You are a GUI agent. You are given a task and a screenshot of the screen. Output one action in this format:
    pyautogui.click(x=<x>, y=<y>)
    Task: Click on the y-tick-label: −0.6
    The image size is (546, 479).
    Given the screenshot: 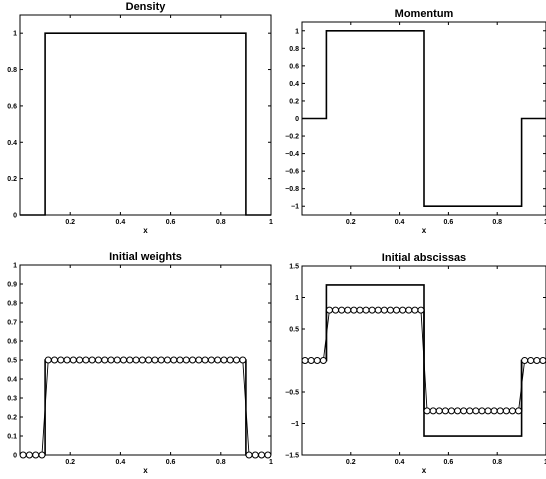 What is the action you would take?
    pyautogui.click(x=292, y=172)
    